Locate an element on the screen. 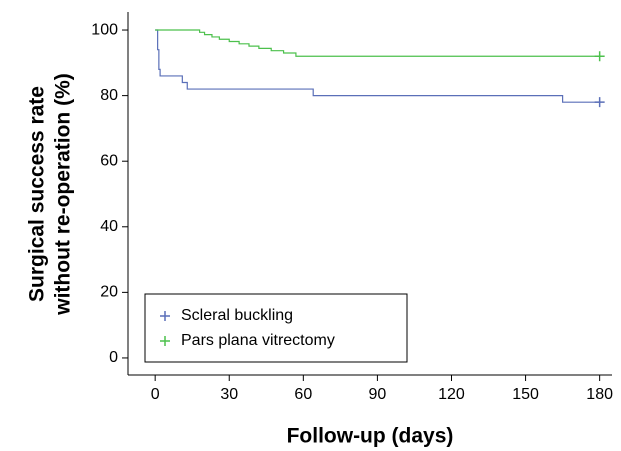 The height and width of the screenshot is (451, 621). x-axis-title: Follow-up (days) is located at coordinates (370, 436).